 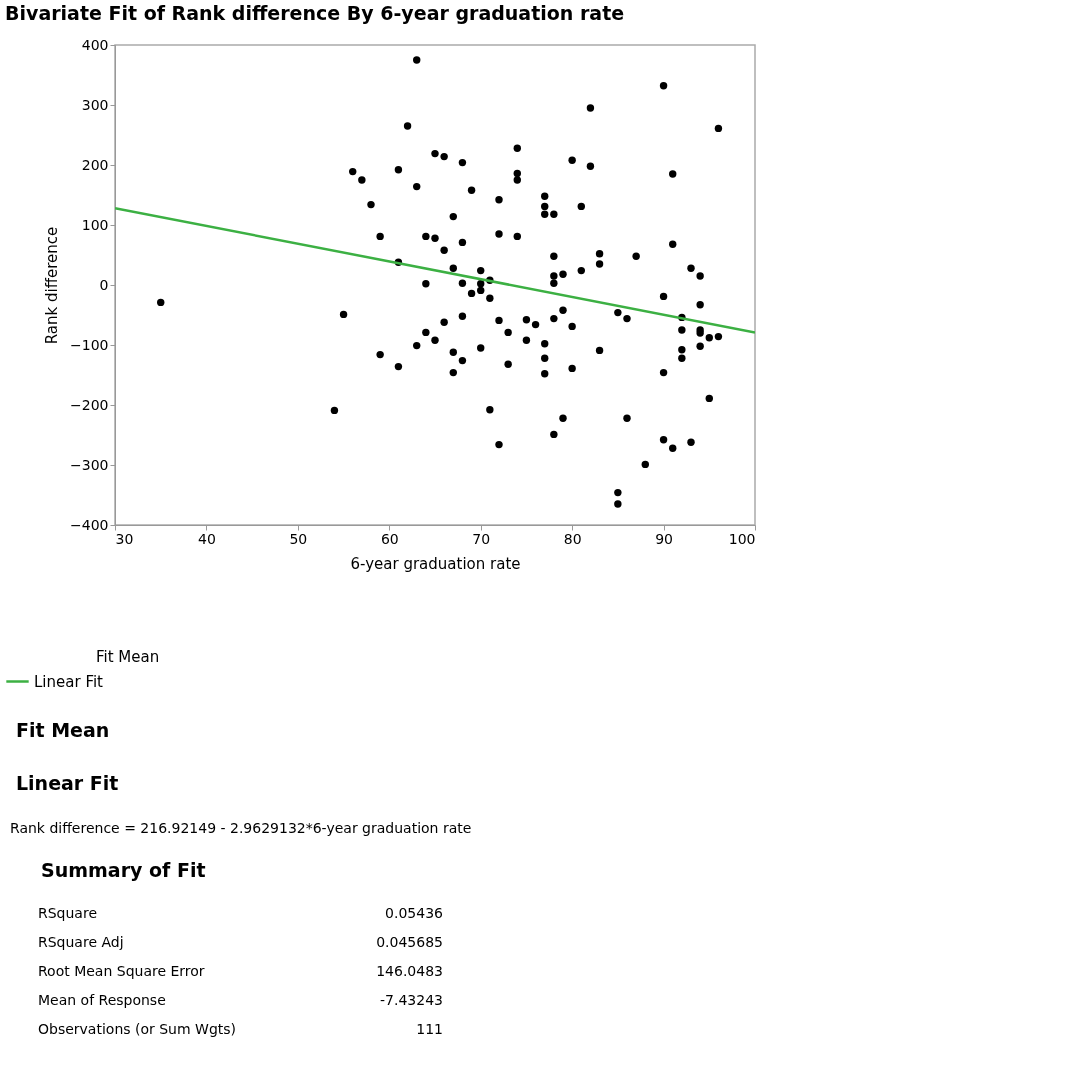 What do you see at coordinates (52, 285) in the screenshot?
I see `y-axis-title: Rank difference` at bounding box center [52, 285].